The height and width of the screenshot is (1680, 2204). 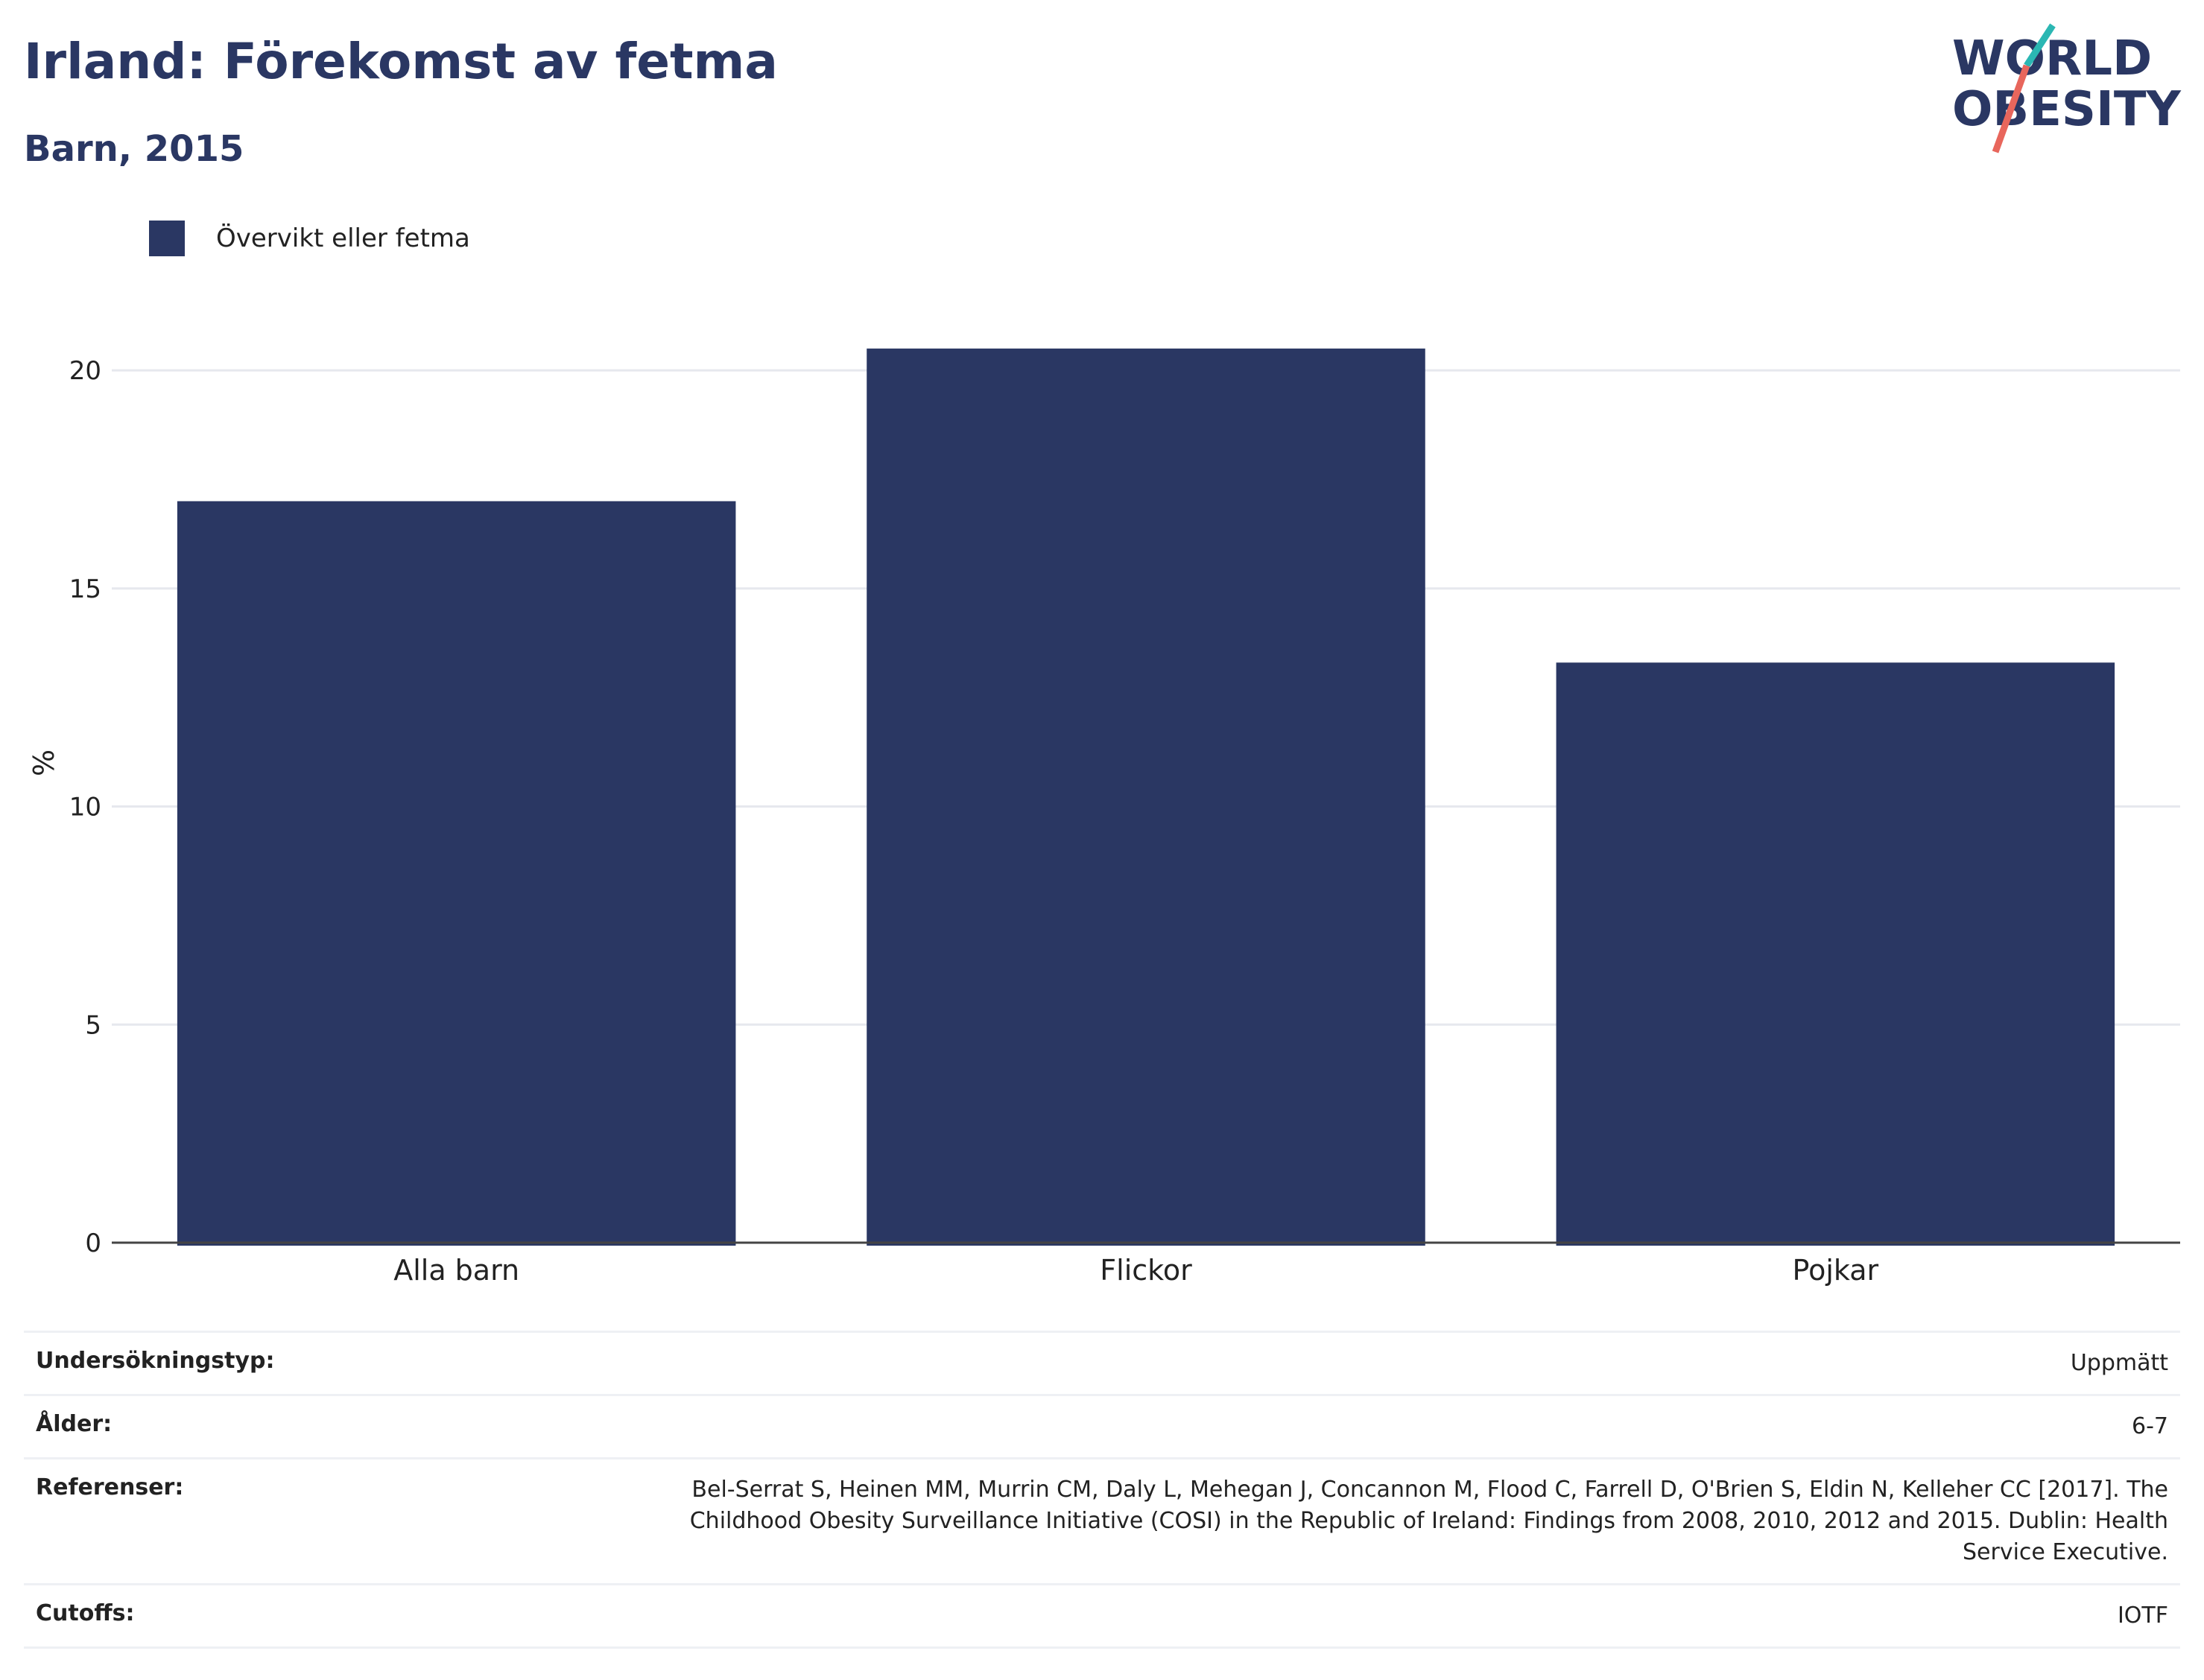 What do you see at coordinates (1836, 1270) in the screenshot?
I see `x-tick-label: Pojkar` at bounding box center [1836, 1270].